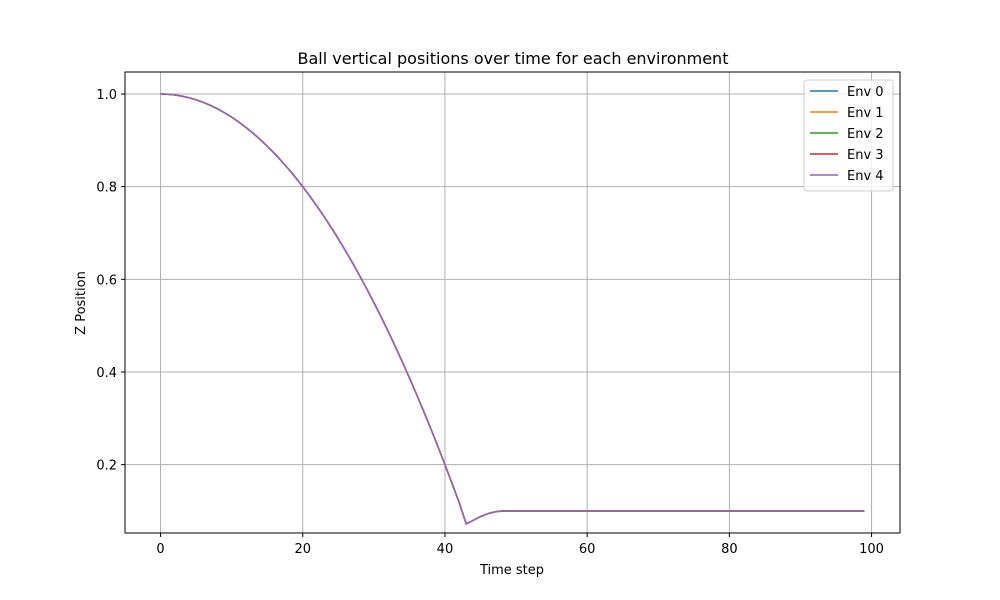  Describe the element at coordinates (106, 188) in the screenshot. I see `y-tick-label: 0.8` at that location.